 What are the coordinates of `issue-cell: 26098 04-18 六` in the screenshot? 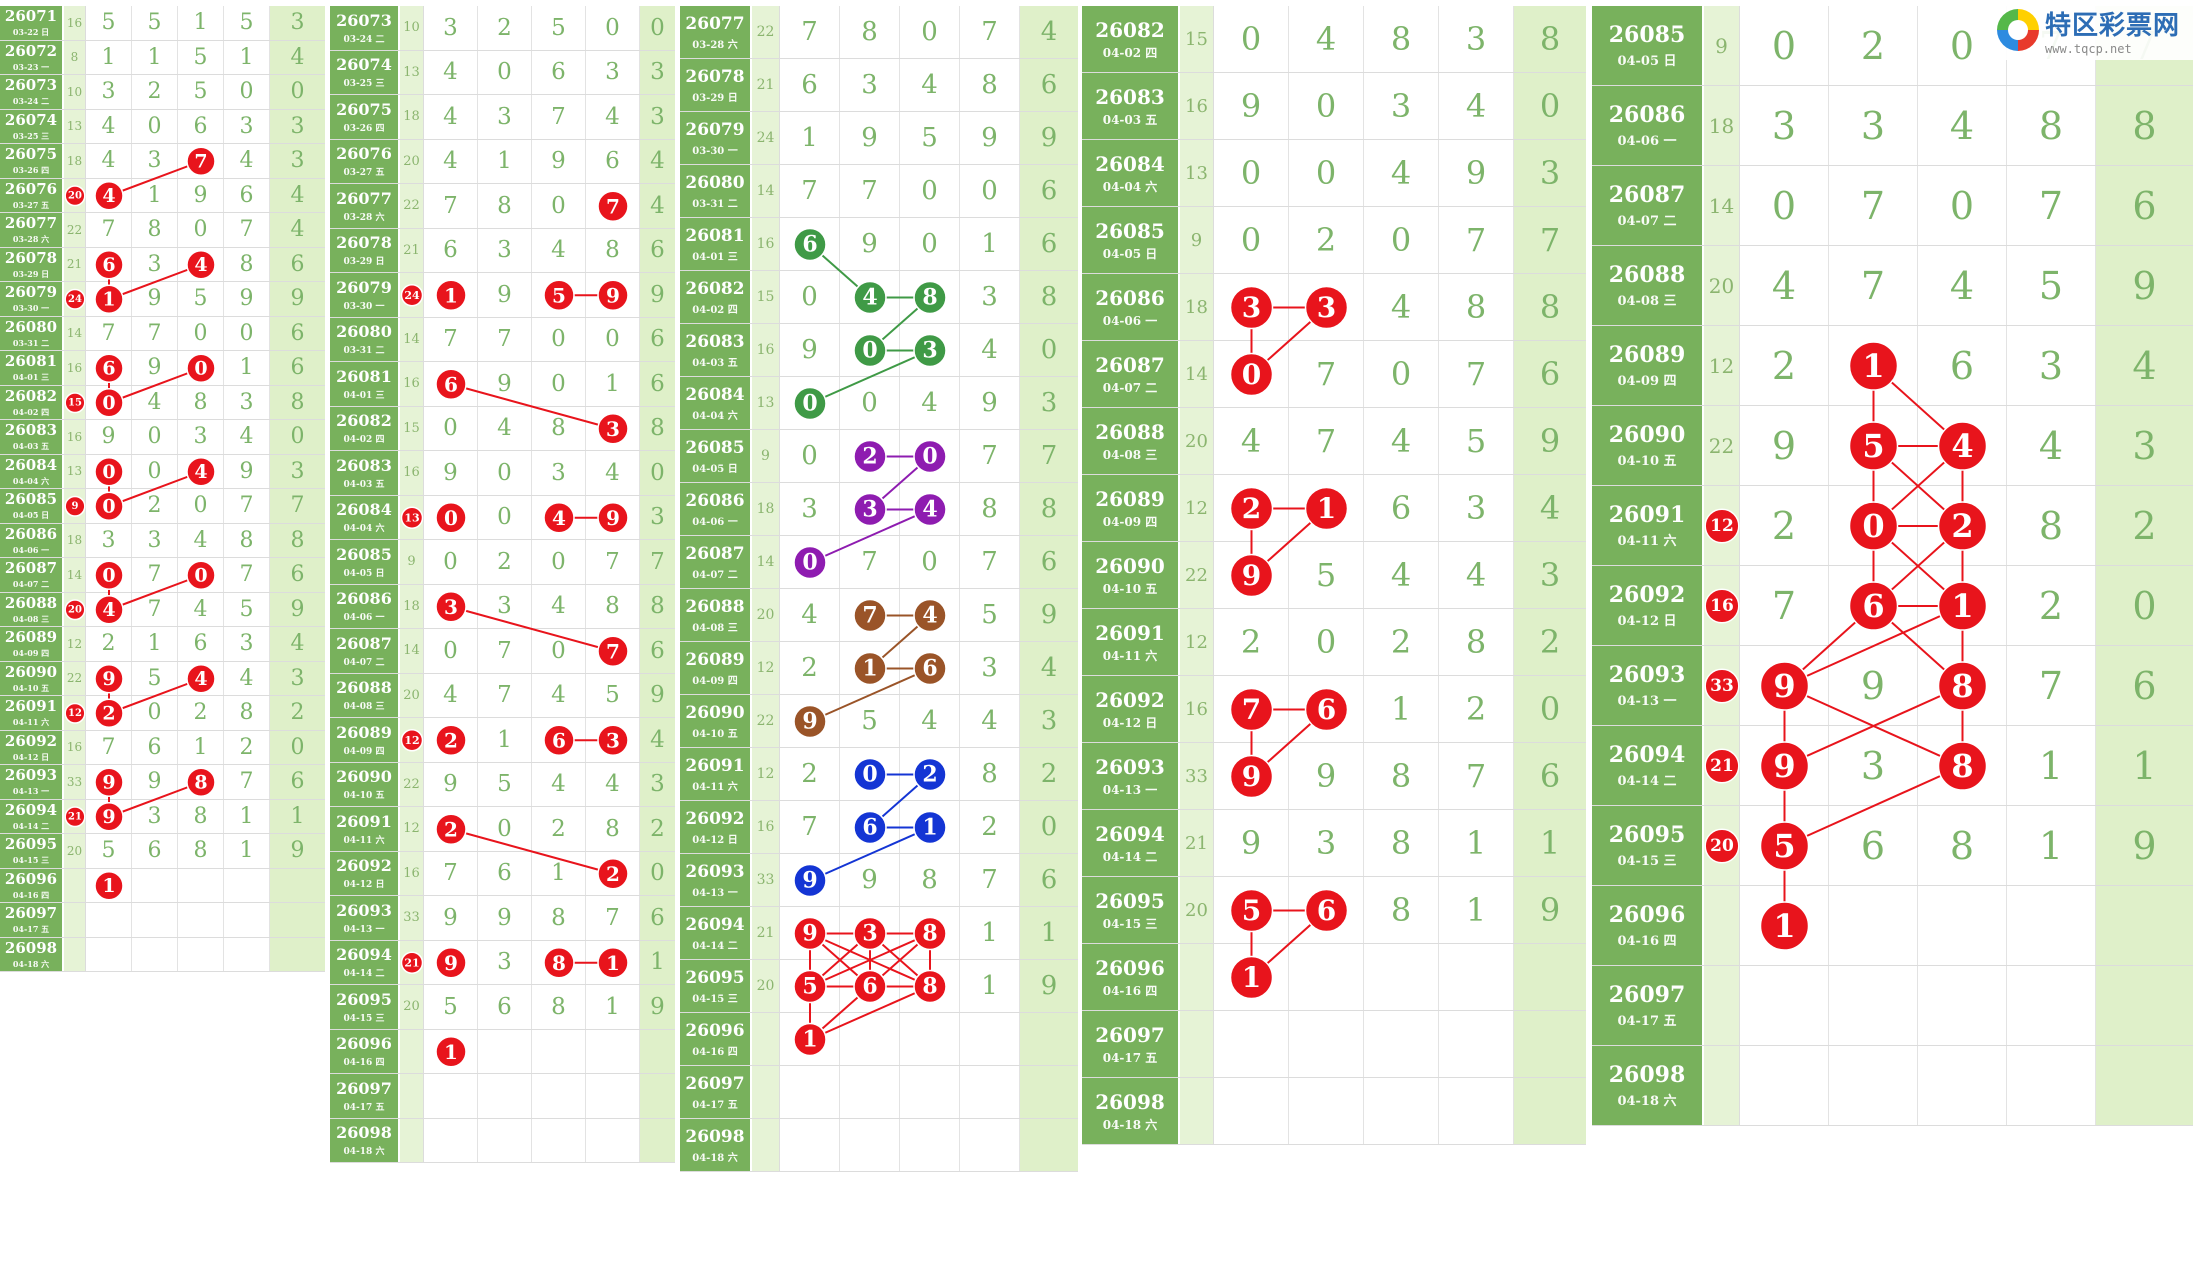 It's located at (1648, 1085).